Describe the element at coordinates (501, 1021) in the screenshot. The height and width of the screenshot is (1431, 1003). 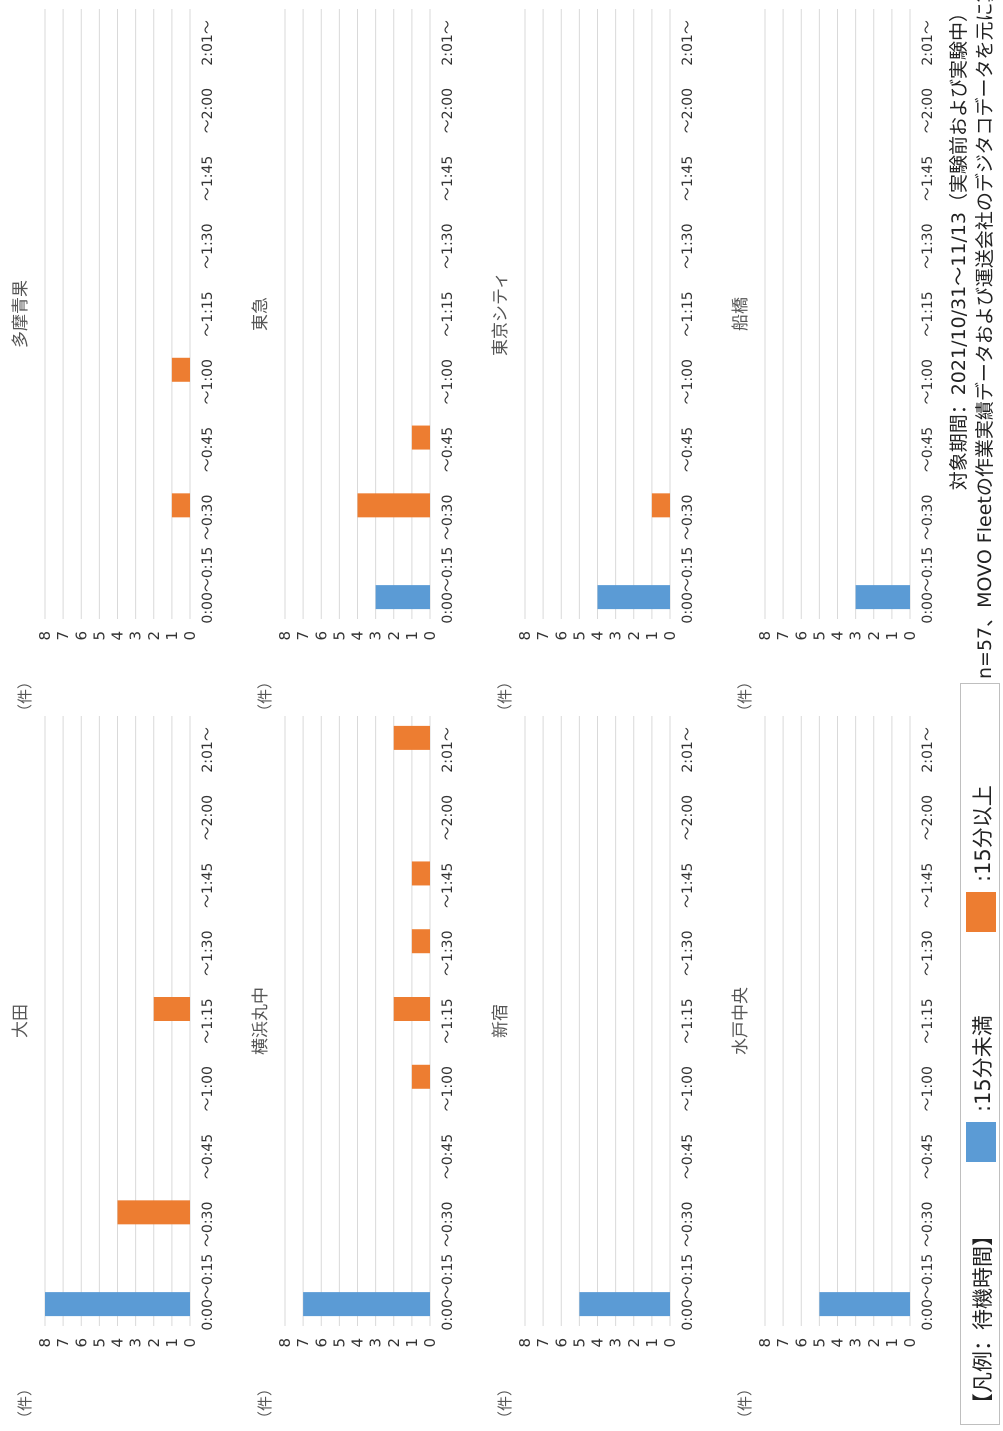
I see `chart-title: 新宿` at that location.